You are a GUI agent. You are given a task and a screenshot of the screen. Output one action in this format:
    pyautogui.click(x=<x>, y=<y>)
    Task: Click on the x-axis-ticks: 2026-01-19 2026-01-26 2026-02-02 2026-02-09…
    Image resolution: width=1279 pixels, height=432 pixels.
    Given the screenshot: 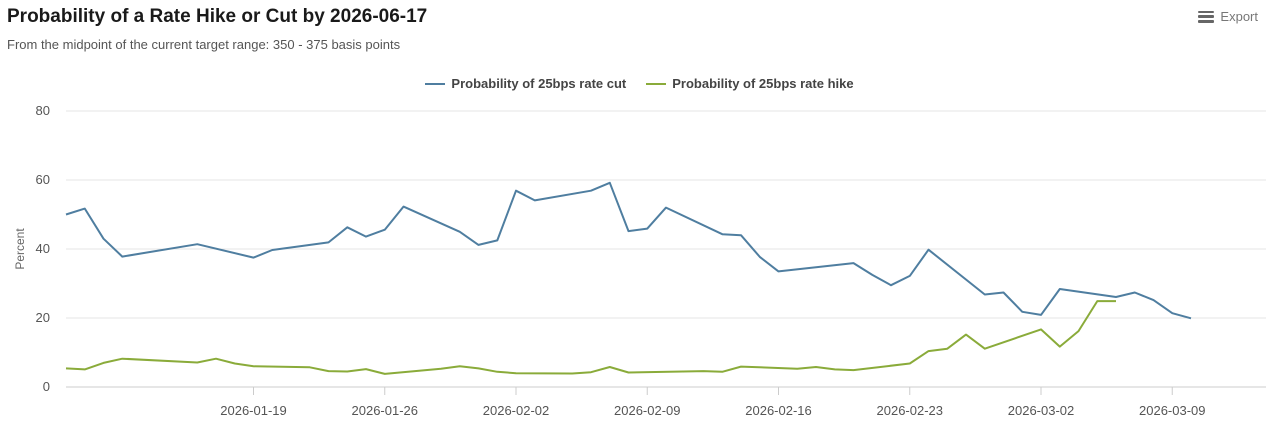 What is the action you would take?
    pyautogui.click(x=713, y=402)
    